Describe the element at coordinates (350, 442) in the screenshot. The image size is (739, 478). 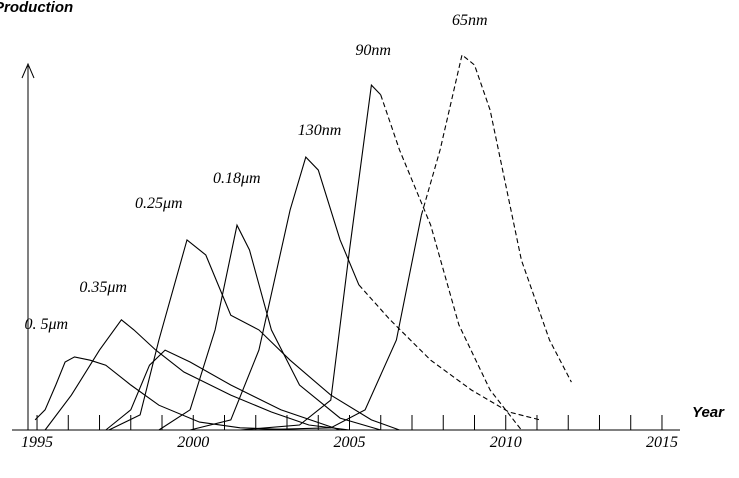
I see `x-tick-label: 2005` at that location.